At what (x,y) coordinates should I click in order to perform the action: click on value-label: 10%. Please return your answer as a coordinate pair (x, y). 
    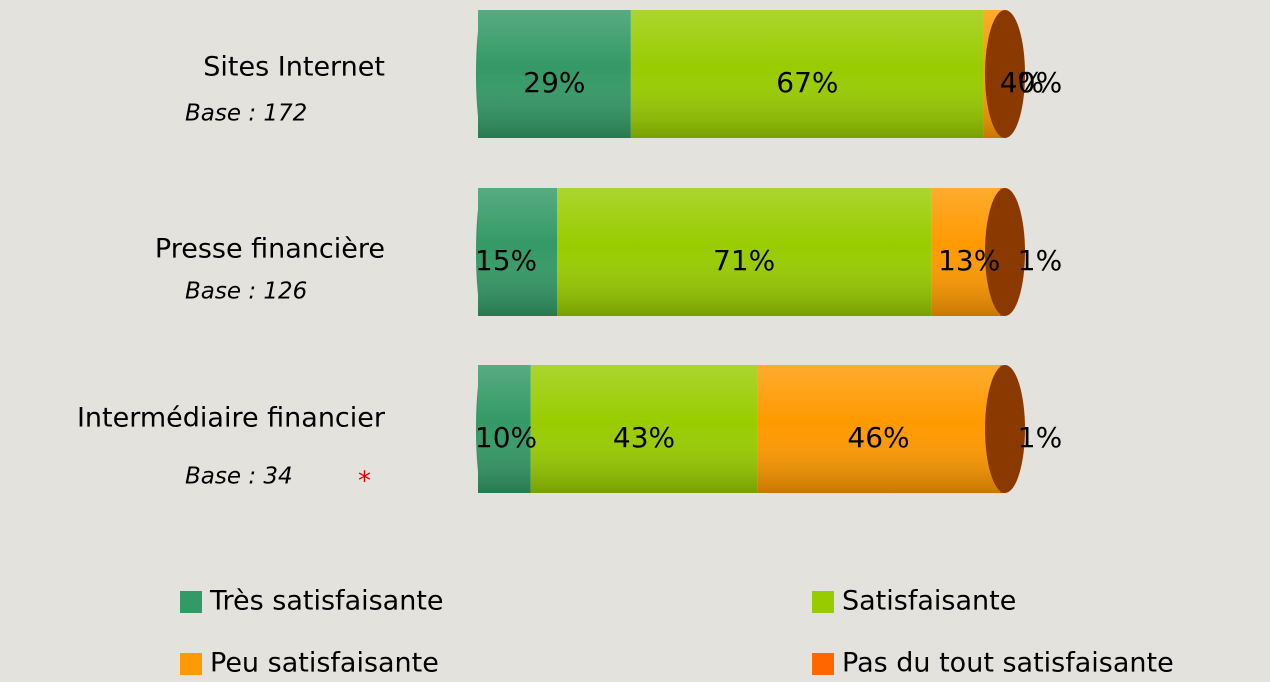
    Looking at the image, I should click on (506, 437).